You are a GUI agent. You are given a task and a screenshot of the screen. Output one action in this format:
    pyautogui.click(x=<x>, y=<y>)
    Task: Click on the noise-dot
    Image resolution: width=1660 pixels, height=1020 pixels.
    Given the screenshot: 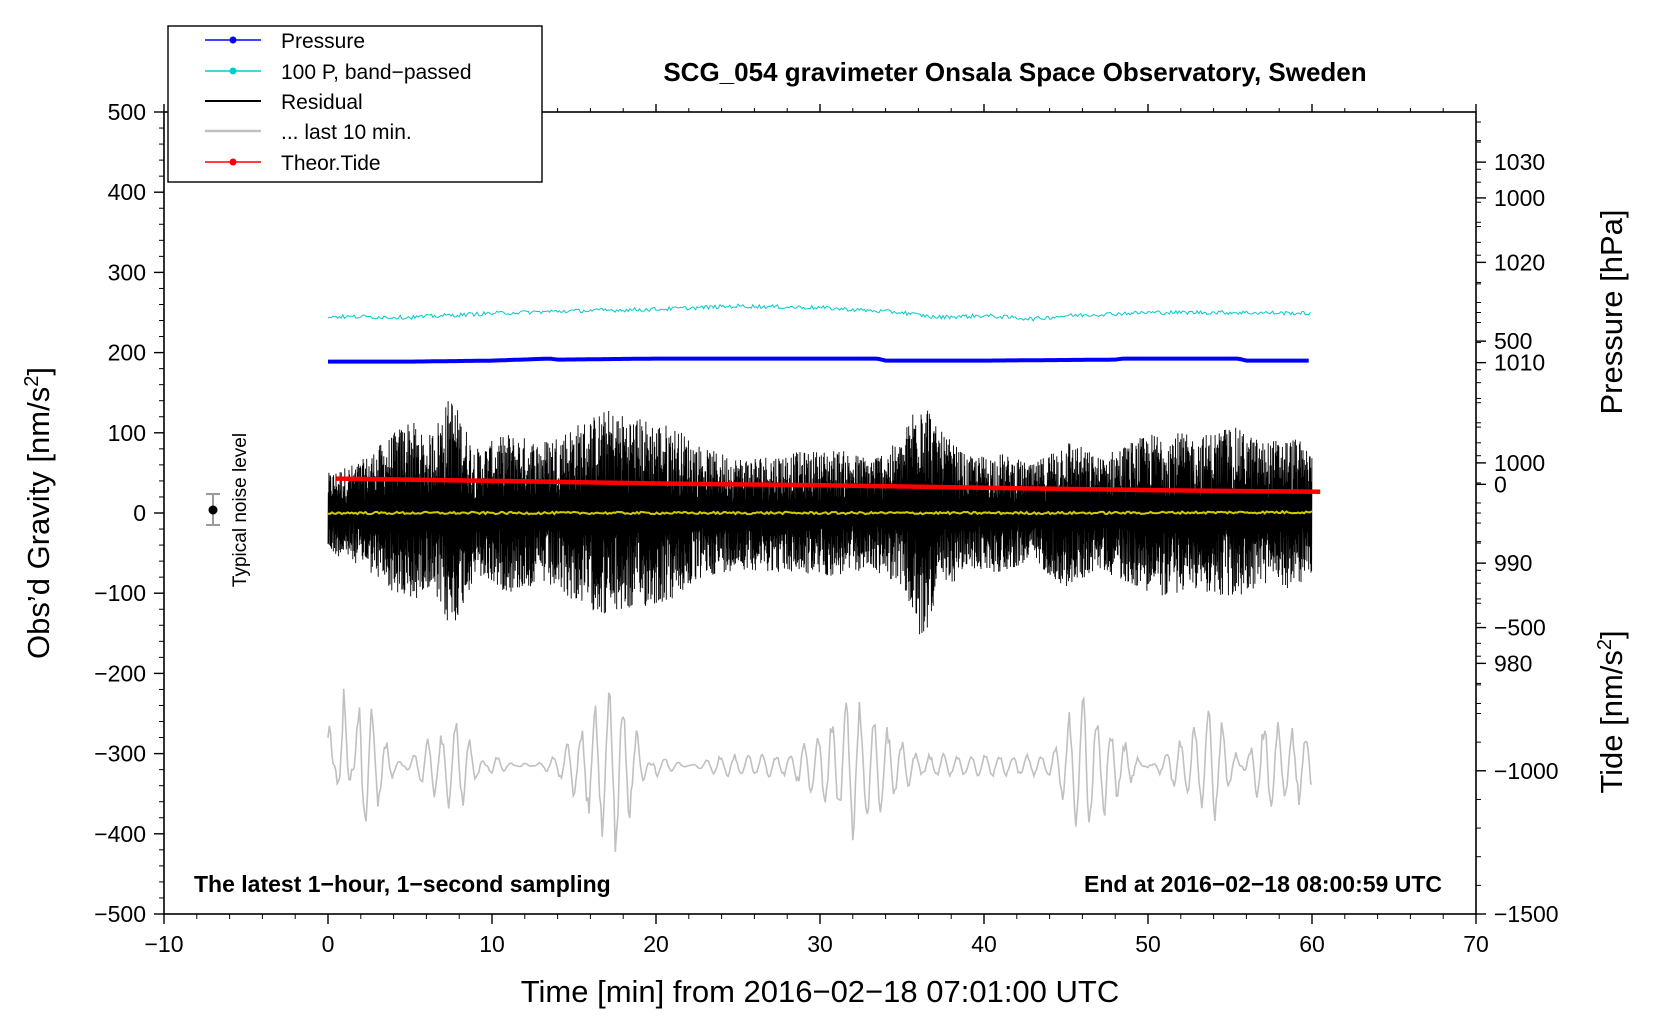 What is the action you would take?
    pyautogui.click(x=213, y=510)
    